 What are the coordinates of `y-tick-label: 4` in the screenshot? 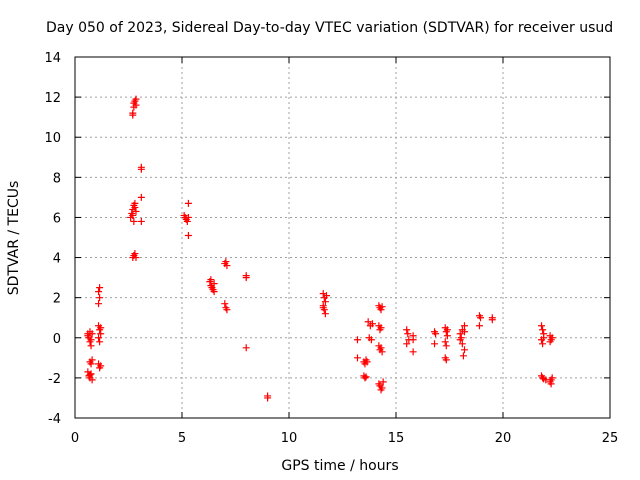 It's located at (57, 259).